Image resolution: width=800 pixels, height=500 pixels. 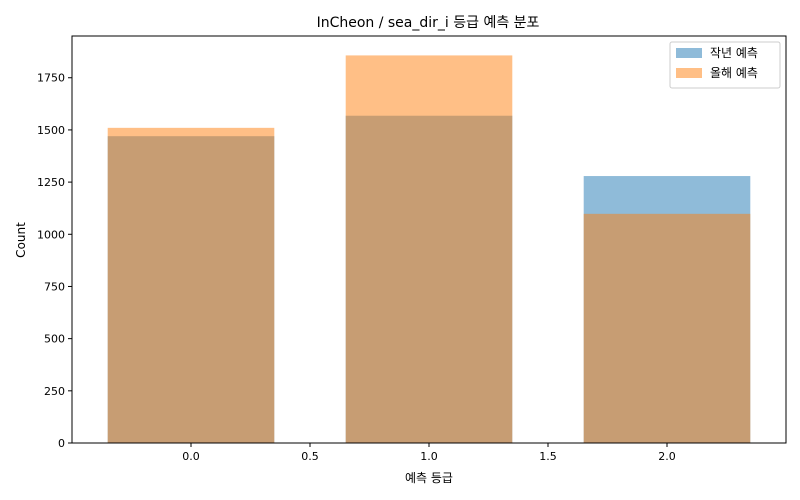 What do you see at coordinates (54, 339) in the screenshot?
I see `y-tick-label: 500` at bounding box center [54, 339].